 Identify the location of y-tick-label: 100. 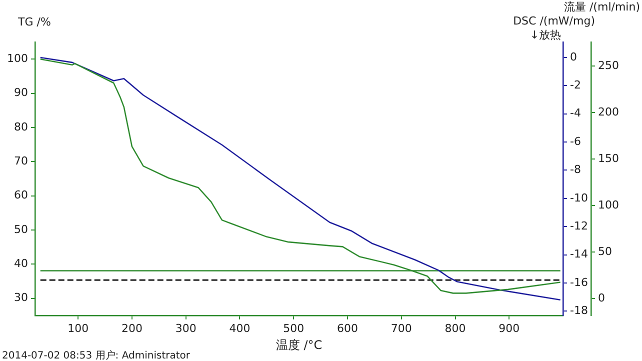
(17, 58).